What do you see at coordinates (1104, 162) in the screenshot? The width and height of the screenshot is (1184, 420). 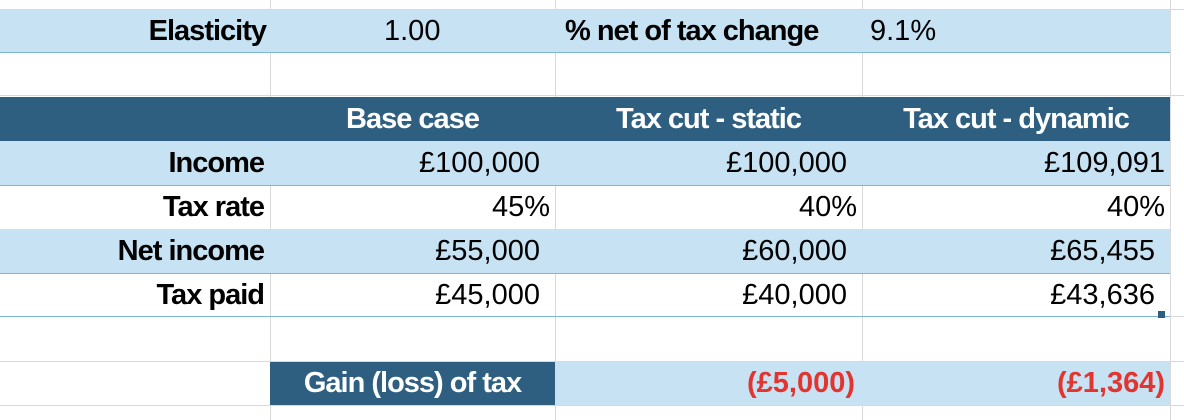 I see `income-tax-cut-dynamic: £109,091` at bounding box center [1104, 162].